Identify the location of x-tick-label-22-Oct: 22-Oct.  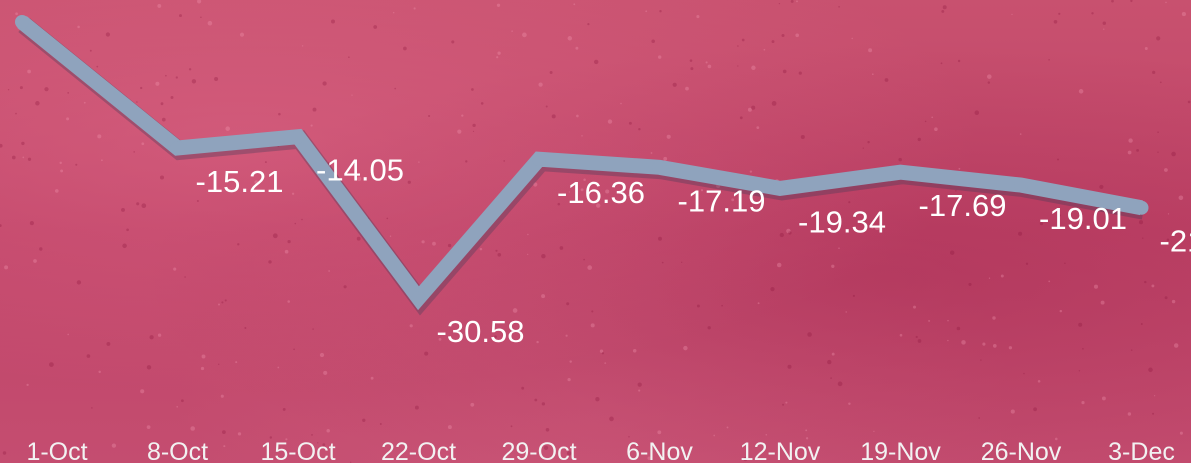
(418, 450).